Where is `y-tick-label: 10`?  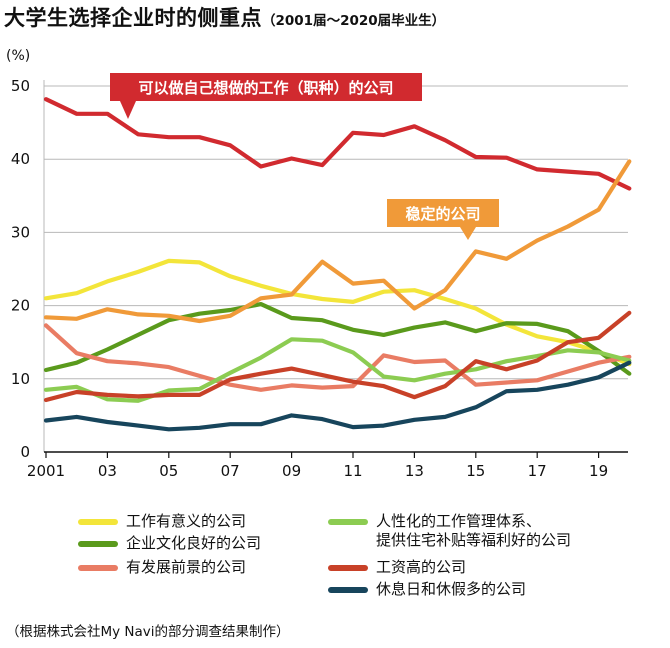
y-tick-label: 10 is located at coordinates (20, 379).